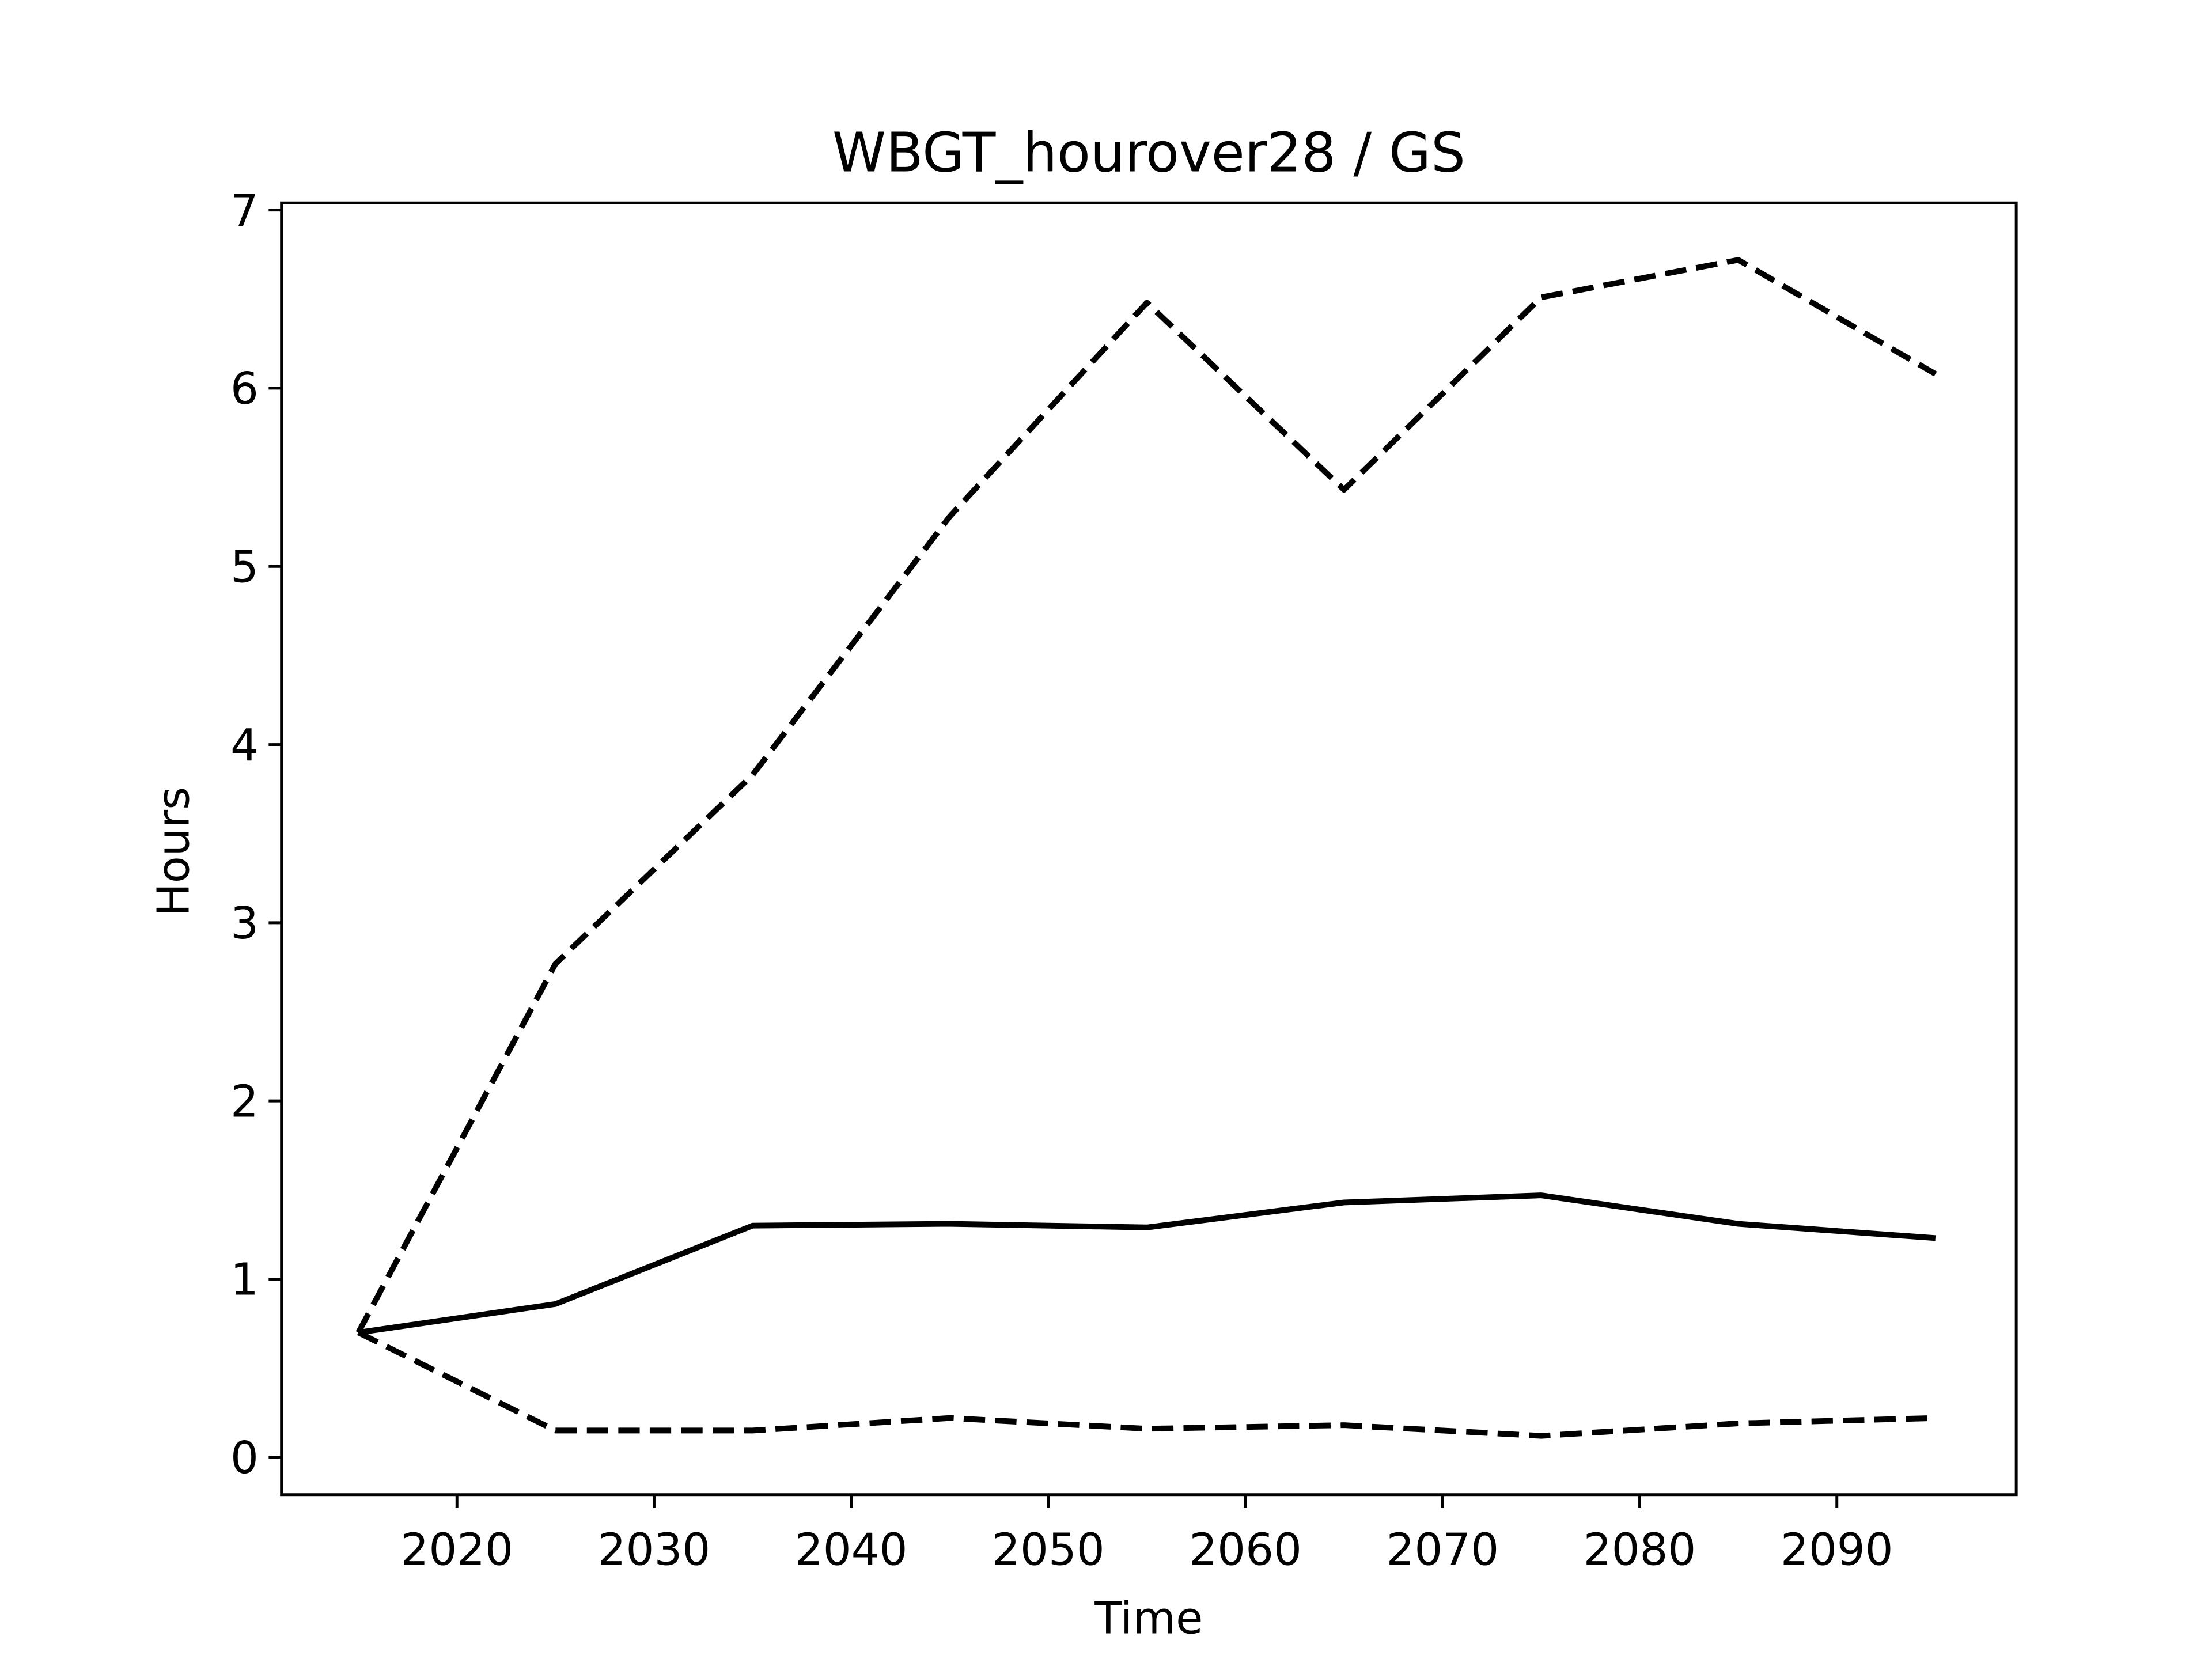 The image size is (2212, 1659). What do you see at coordinates (1148, 1618) in the screenshot?
I see `x-axis-label: Time` at bounding box center [1148, 1618].